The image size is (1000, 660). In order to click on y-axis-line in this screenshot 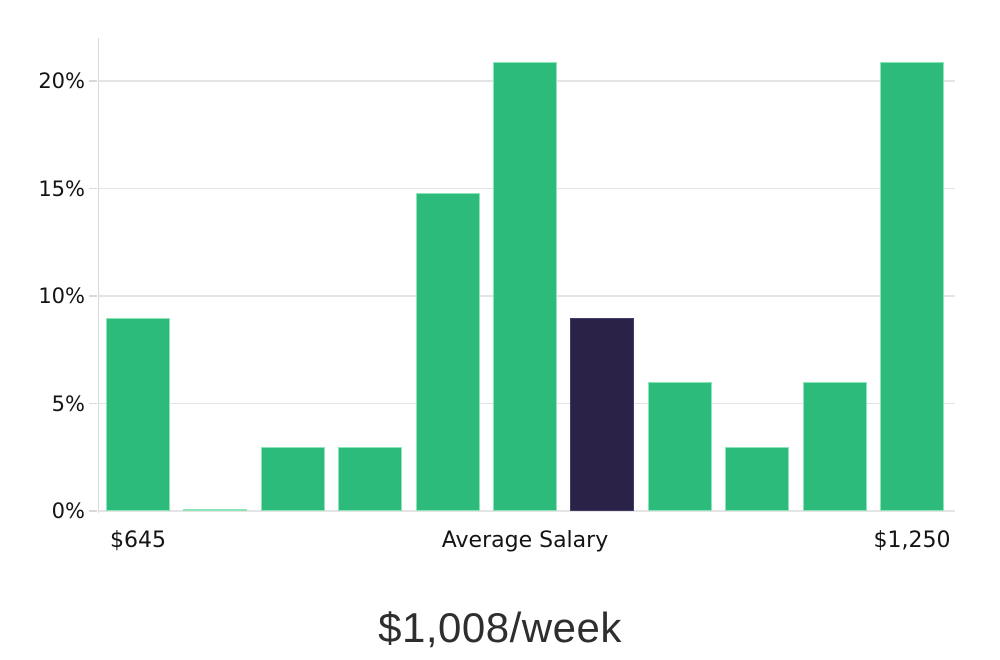, I will do `click(98, 275)`.